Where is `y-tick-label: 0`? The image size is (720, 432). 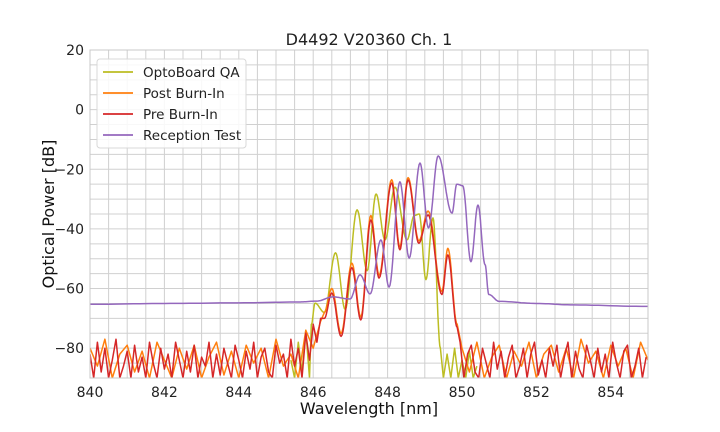 y-tick-label: 0 is located at coordinates (79, 111).